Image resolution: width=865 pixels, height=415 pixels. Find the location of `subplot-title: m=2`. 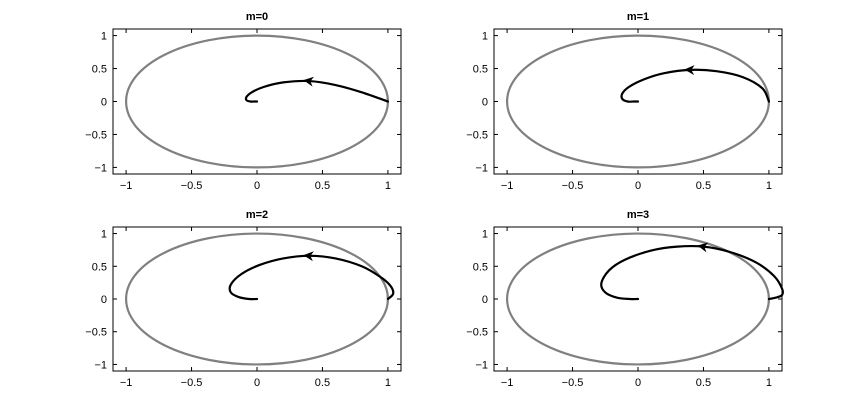

subplot-title: m=2 is located at coordinates (257, 215).